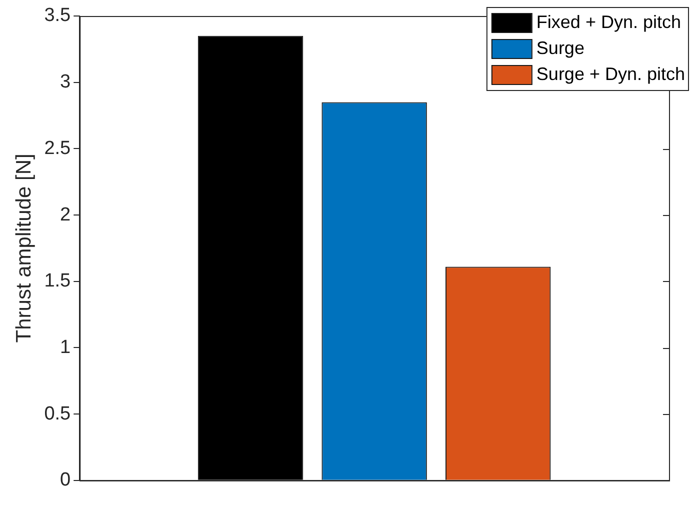 The image size is (690, 508). Describe the element at coordinates (65, 347) in the screenshot. I see `y-tick-label: 1` at that location.